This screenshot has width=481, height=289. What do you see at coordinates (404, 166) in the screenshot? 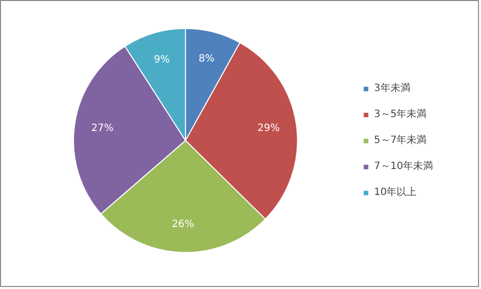
I see `legend-label: 7～10年未満` at bounding box center [404, 166].